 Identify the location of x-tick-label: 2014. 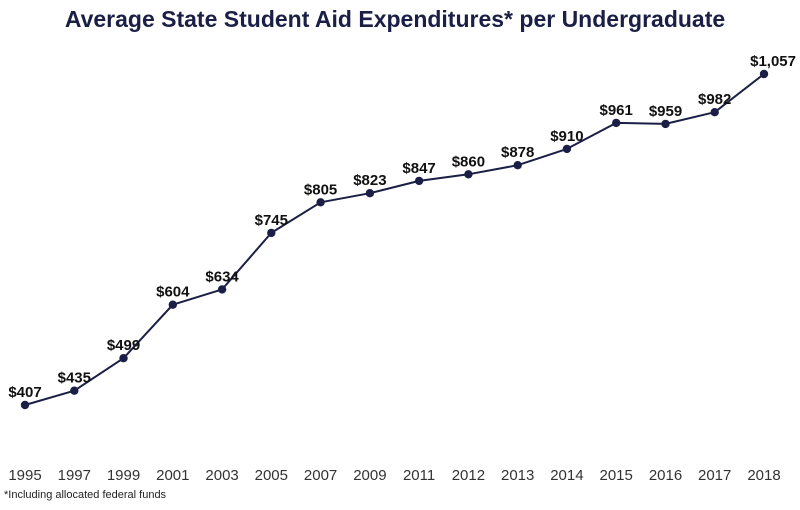
(566, 475).